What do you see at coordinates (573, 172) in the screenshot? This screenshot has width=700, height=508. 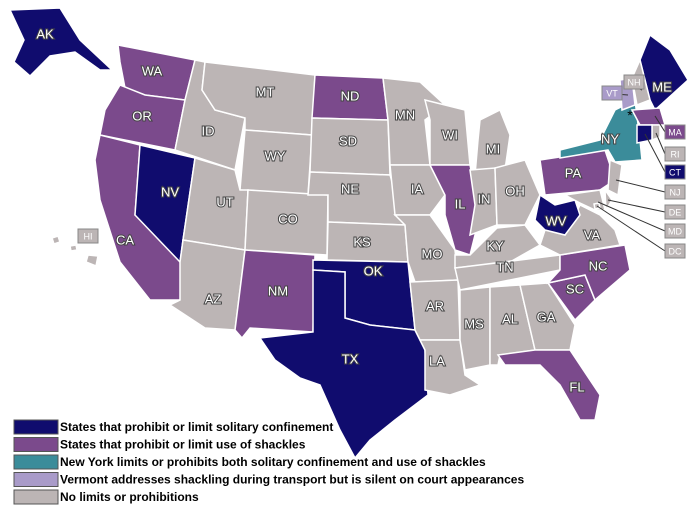 I see `state-label: PA` at bounding box center [573, 172].